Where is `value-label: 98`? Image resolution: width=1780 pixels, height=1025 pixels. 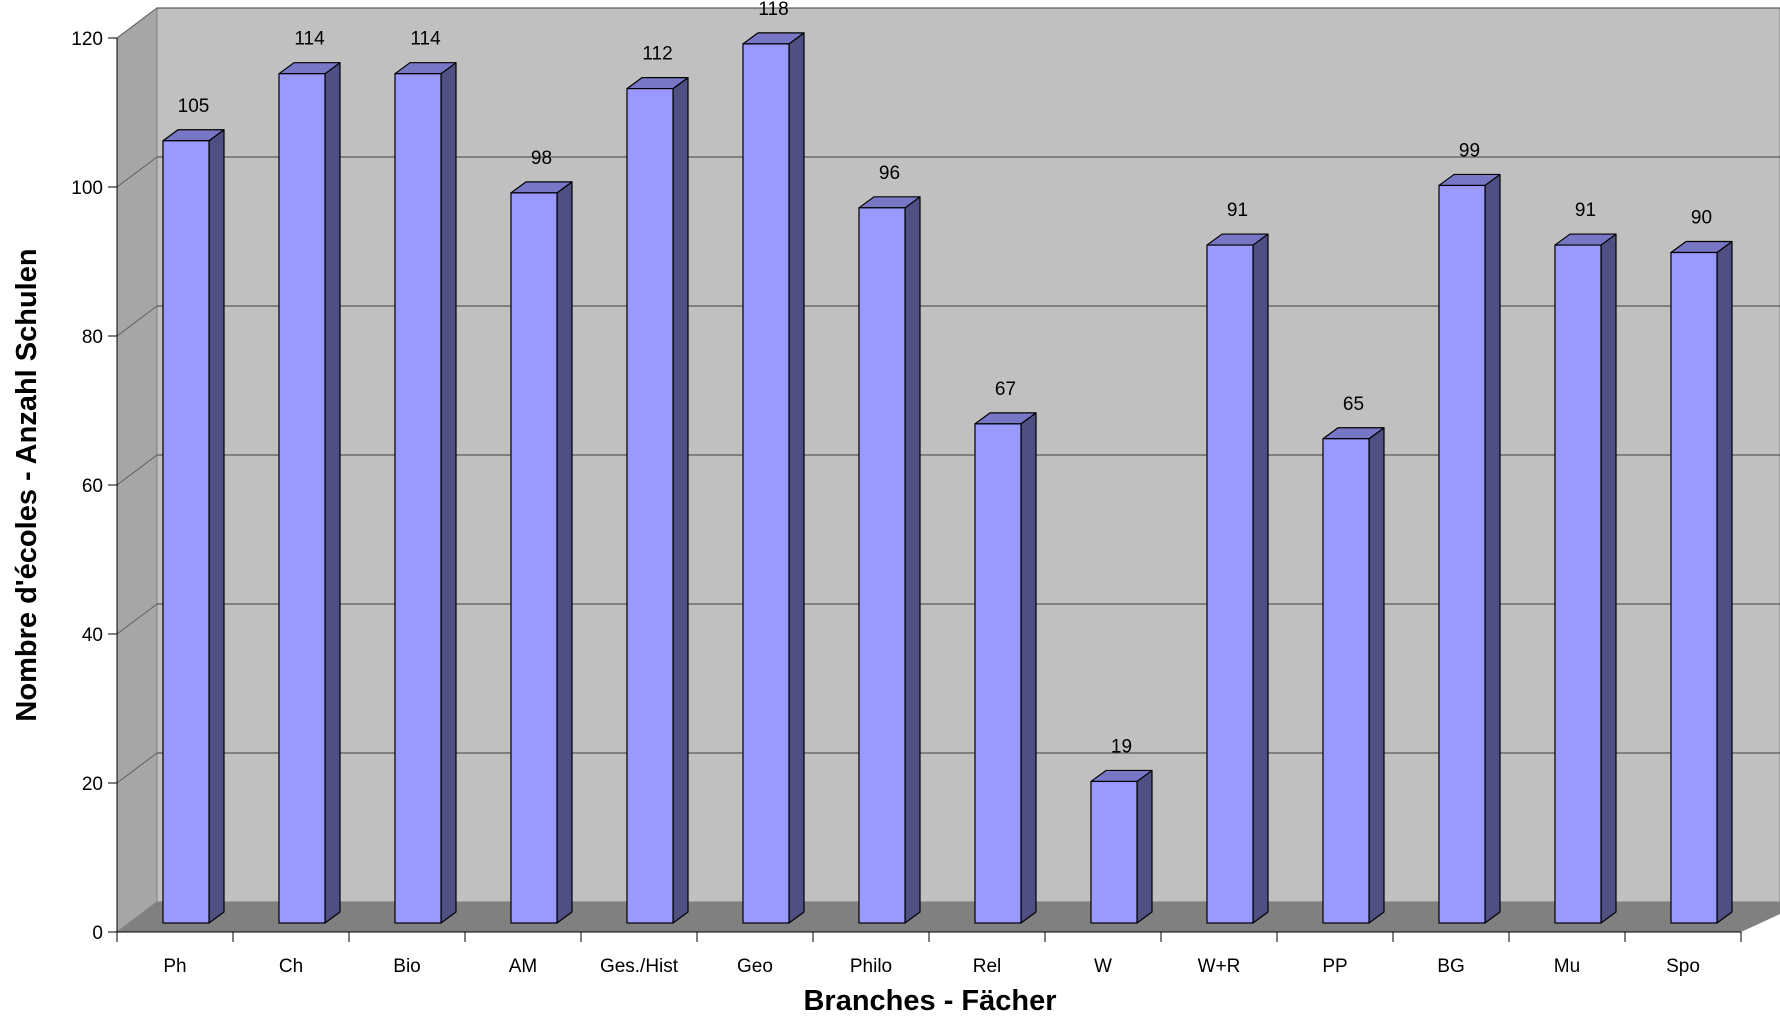
value-label: 98 is located at coordinates (541, 158).